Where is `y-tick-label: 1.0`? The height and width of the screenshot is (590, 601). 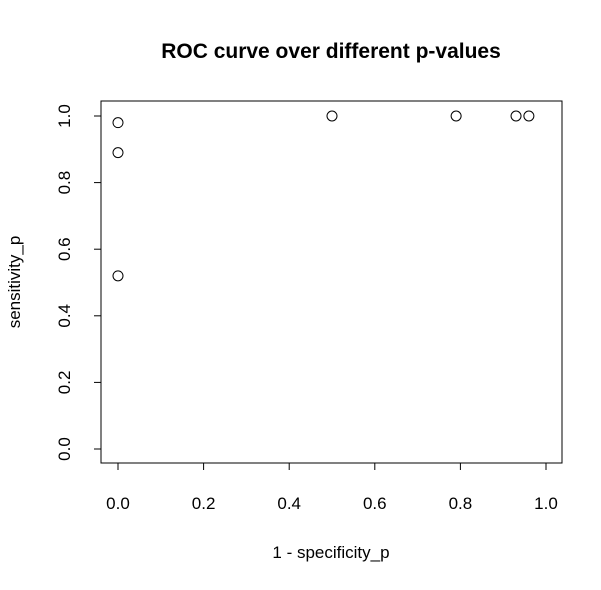
y-tick-label: 1.0 is located at coordinates (64, 116).